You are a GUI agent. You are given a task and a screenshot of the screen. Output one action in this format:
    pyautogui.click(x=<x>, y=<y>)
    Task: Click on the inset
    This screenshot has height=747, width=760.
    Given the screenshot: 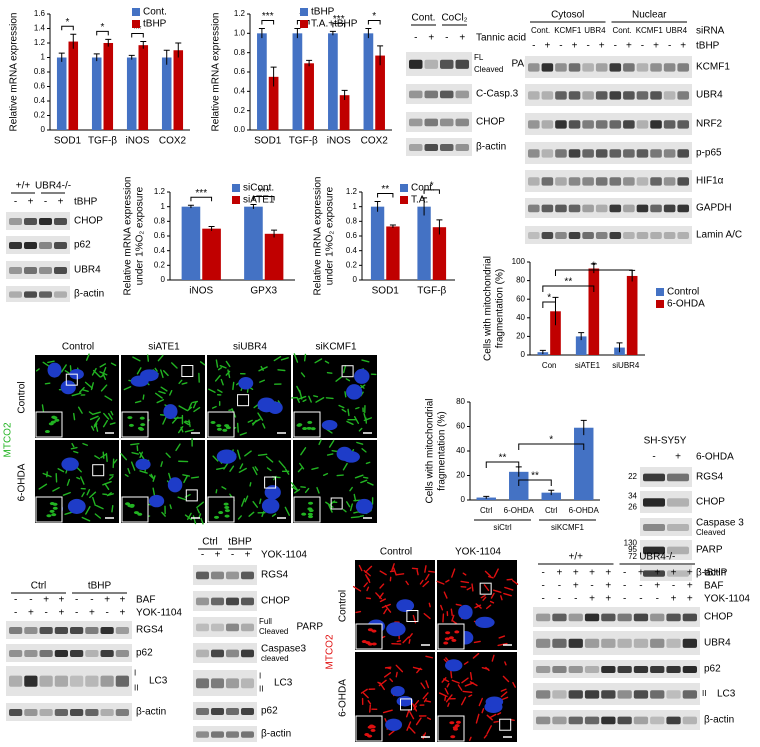 What is the action you would take?
    pyautogui.click(x=307, y=509)
    